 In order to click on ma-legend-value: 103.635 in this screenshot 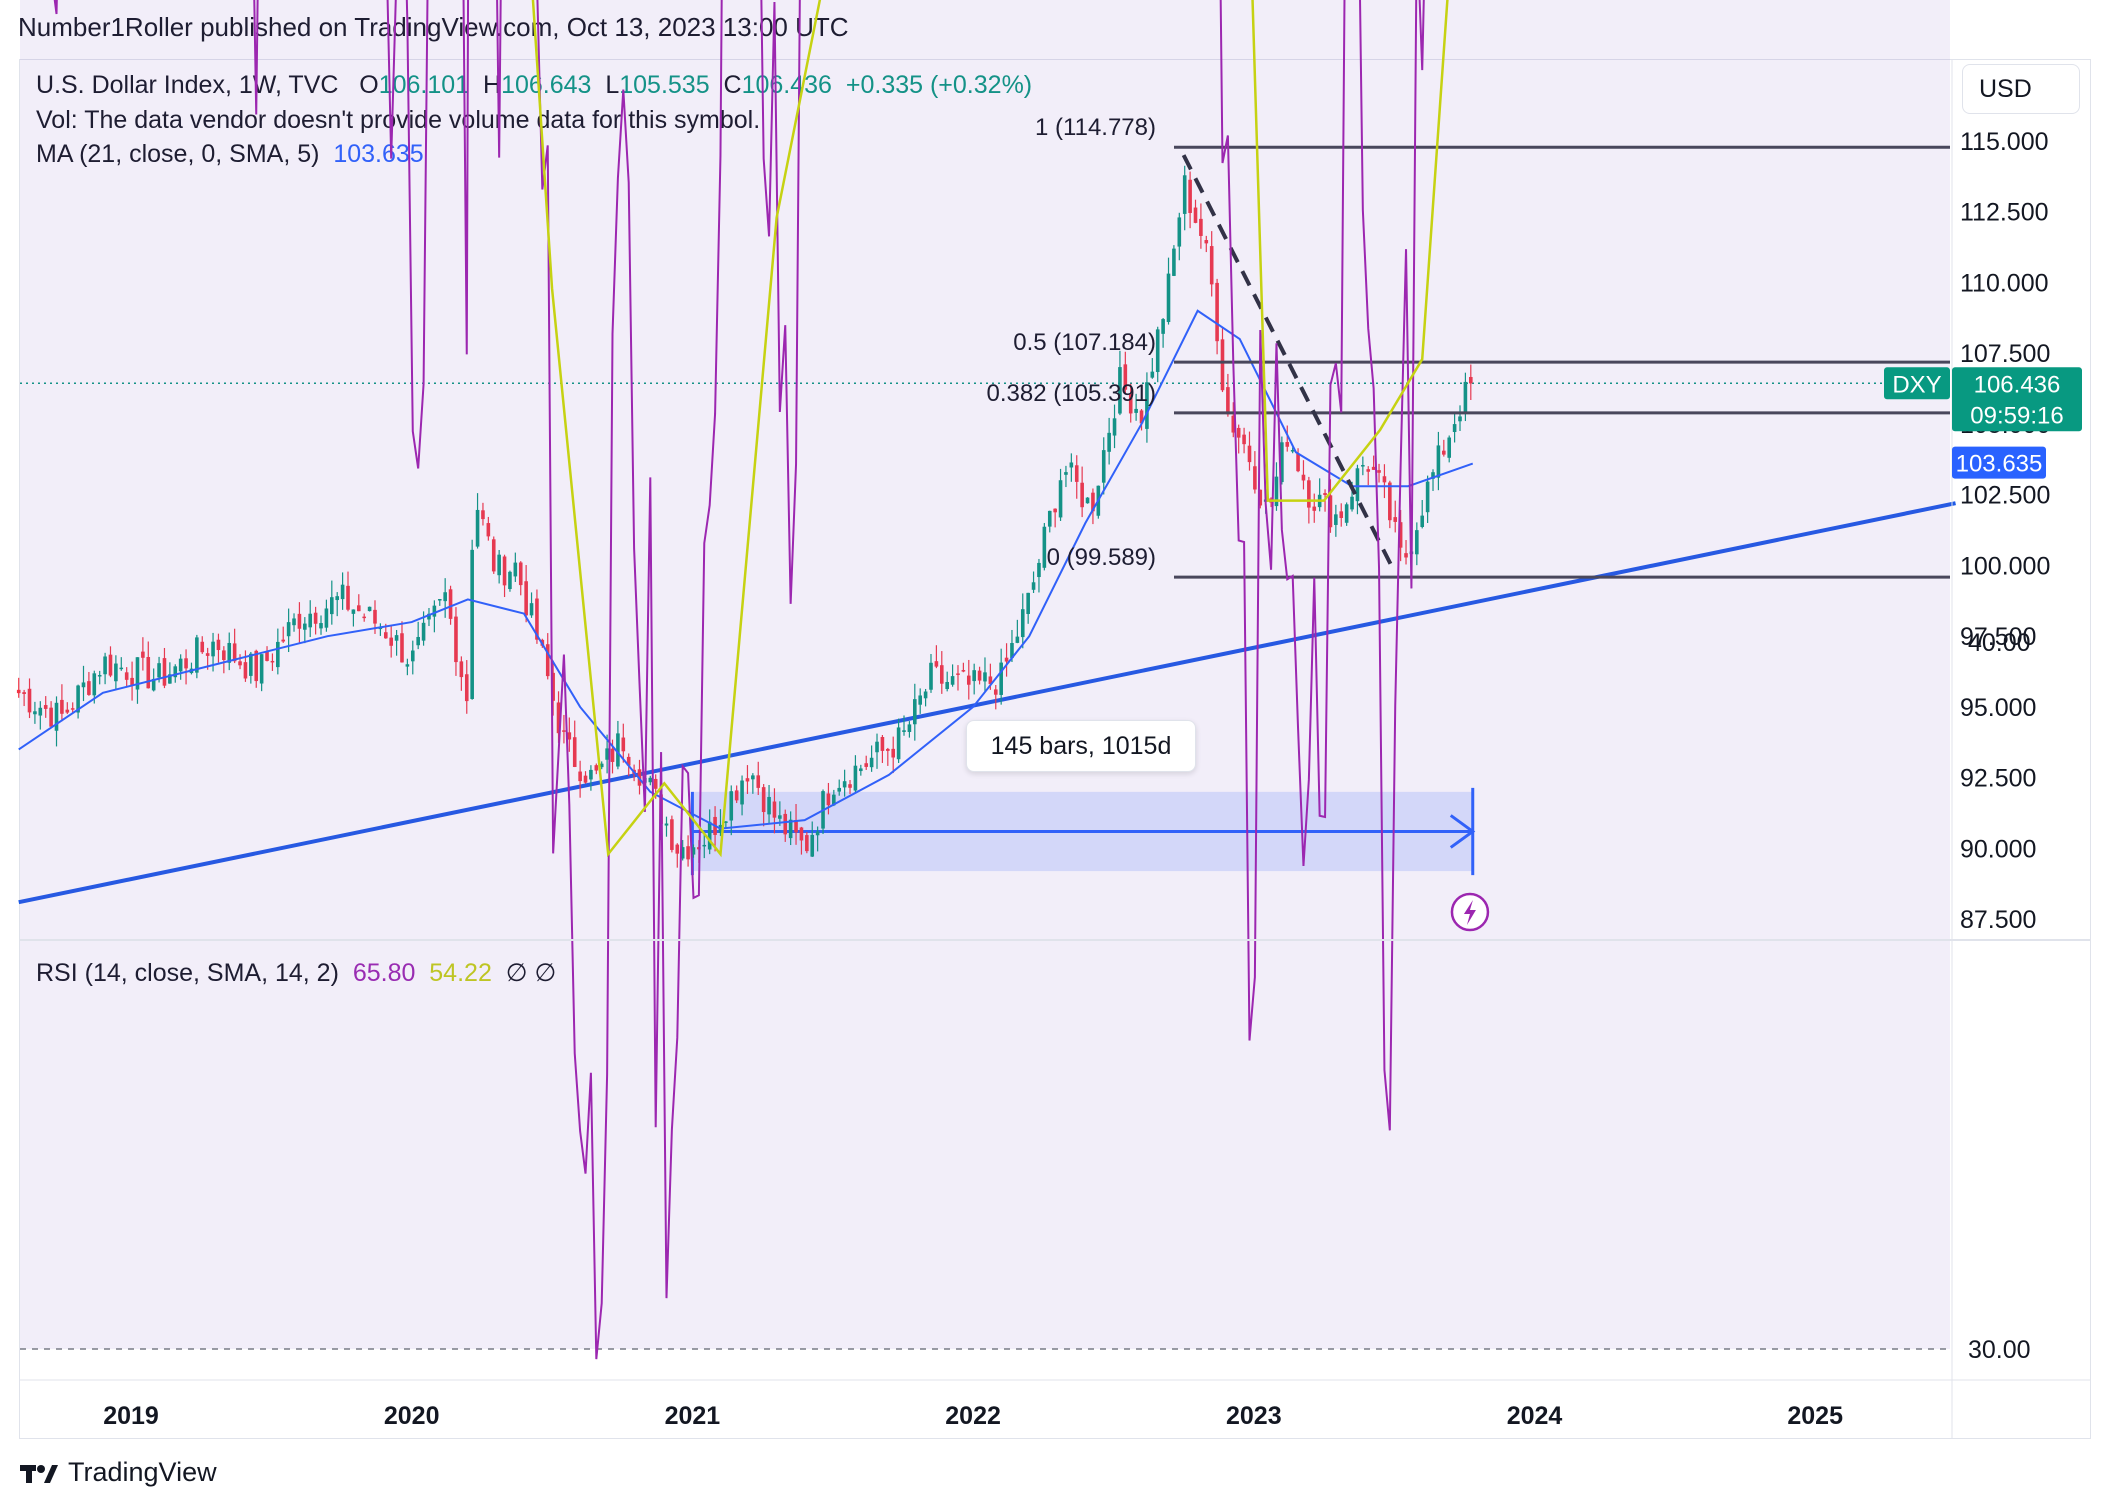, I will do `click(378, 154)`.